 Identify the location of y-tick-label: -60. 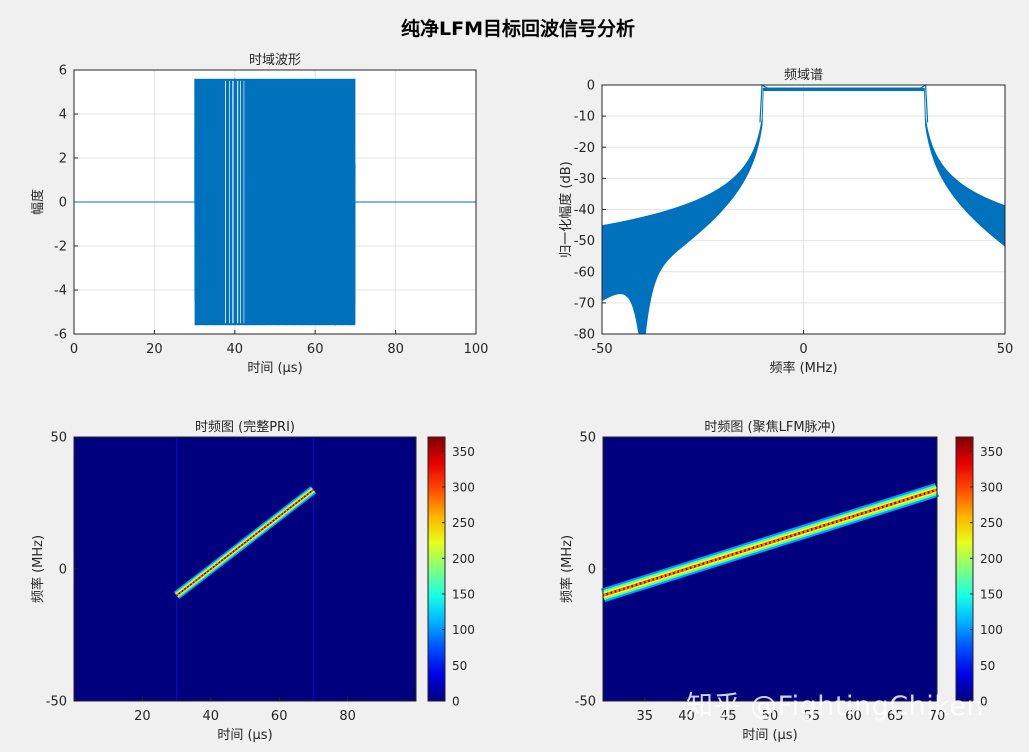
(584, 272).